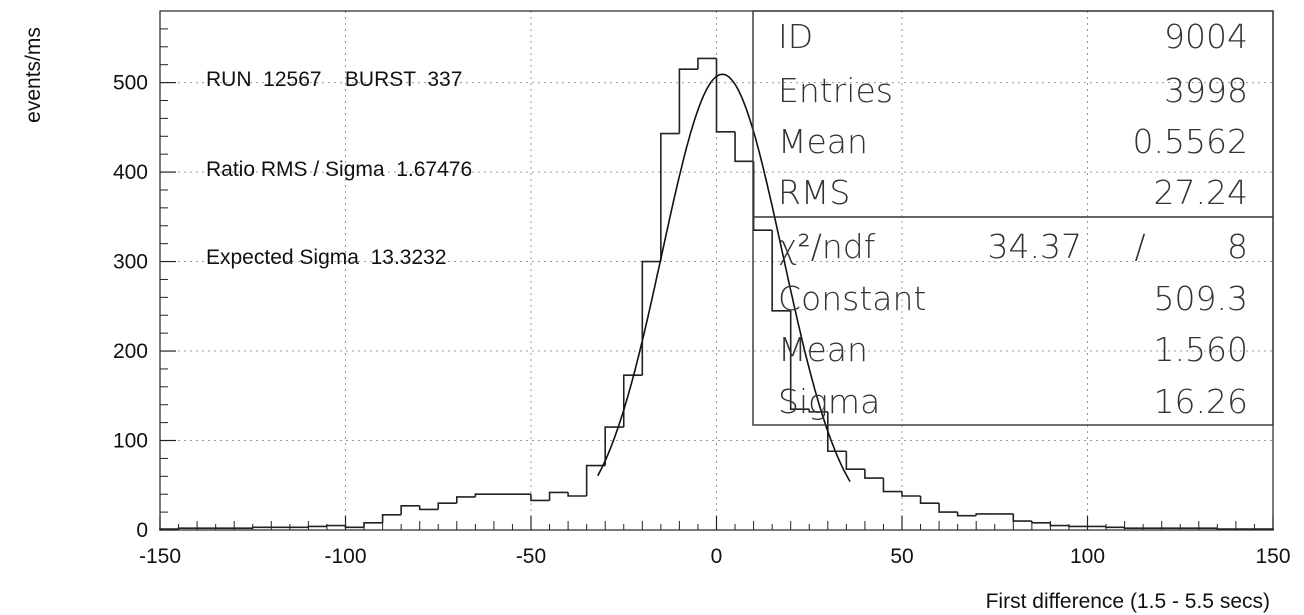  What do you see at coordinates (334, 79) in the screenshot?
I see `run-burst-annotation: RUN 12567 BURST 337` at bounding box center [334, 79].